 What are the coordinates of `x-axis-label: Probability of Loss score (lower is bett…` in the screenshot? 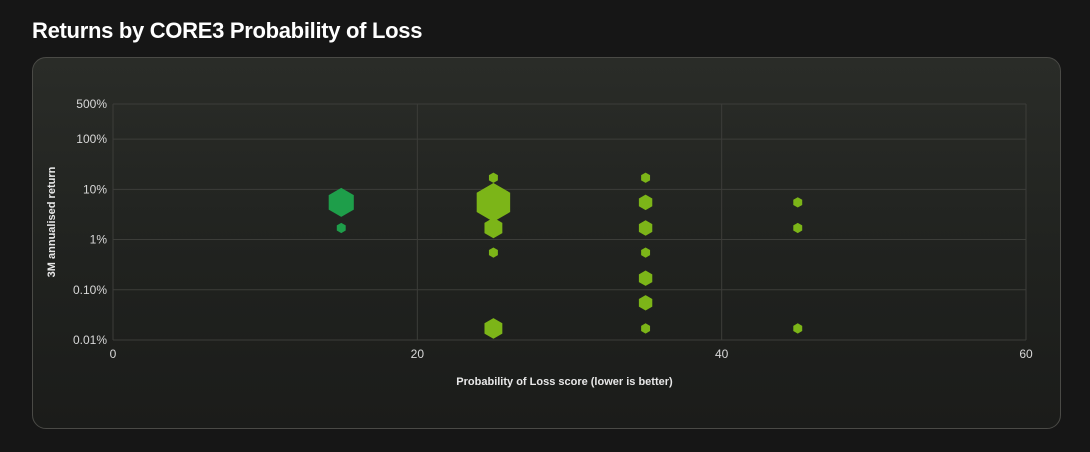 It's located at (564, 382).